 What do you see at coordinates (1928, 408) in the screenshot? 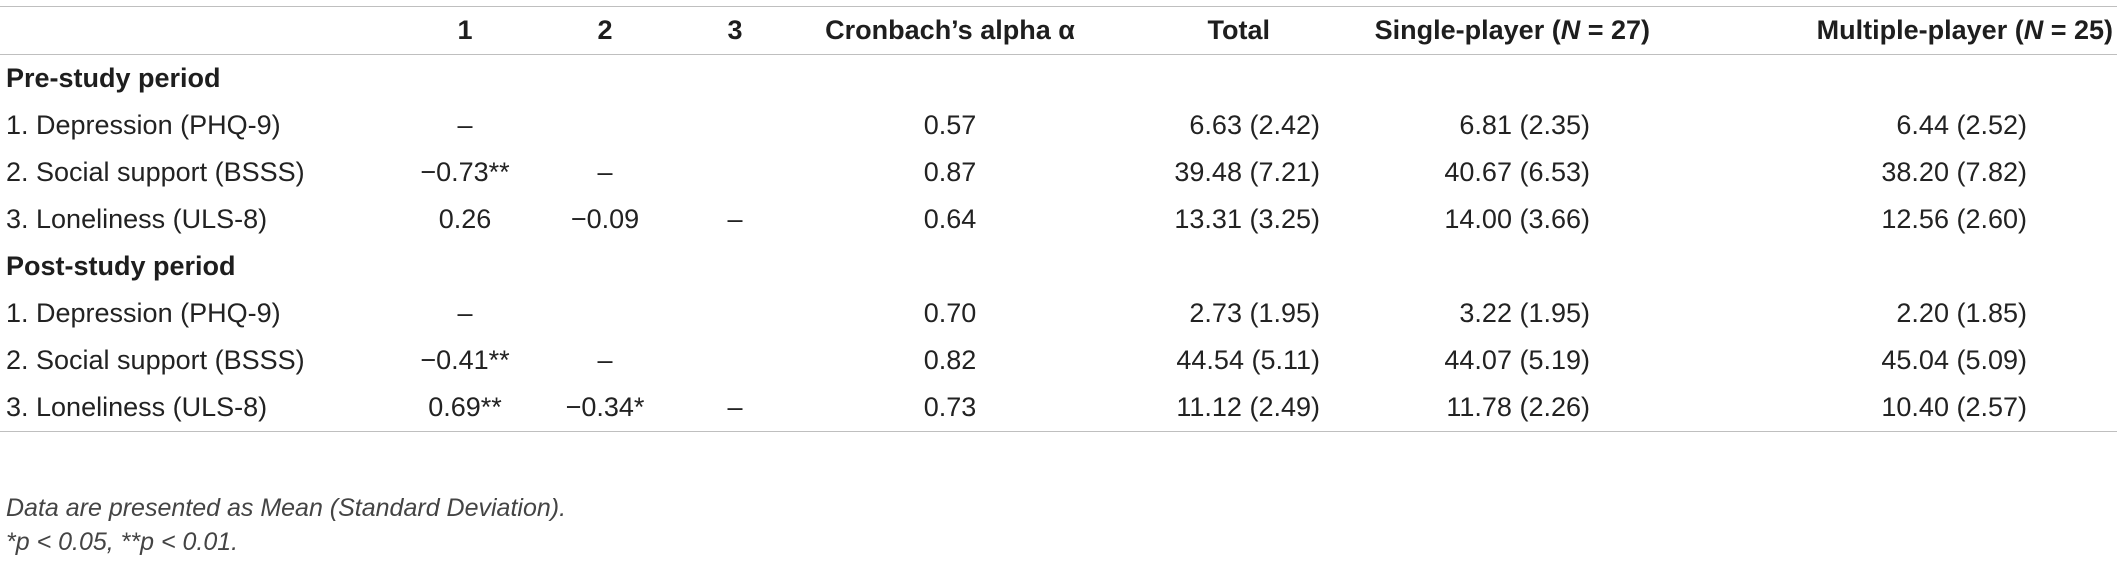
I see `cell-multiple-player: 10.40 (2.57)` at bounding box center [1928, 408].